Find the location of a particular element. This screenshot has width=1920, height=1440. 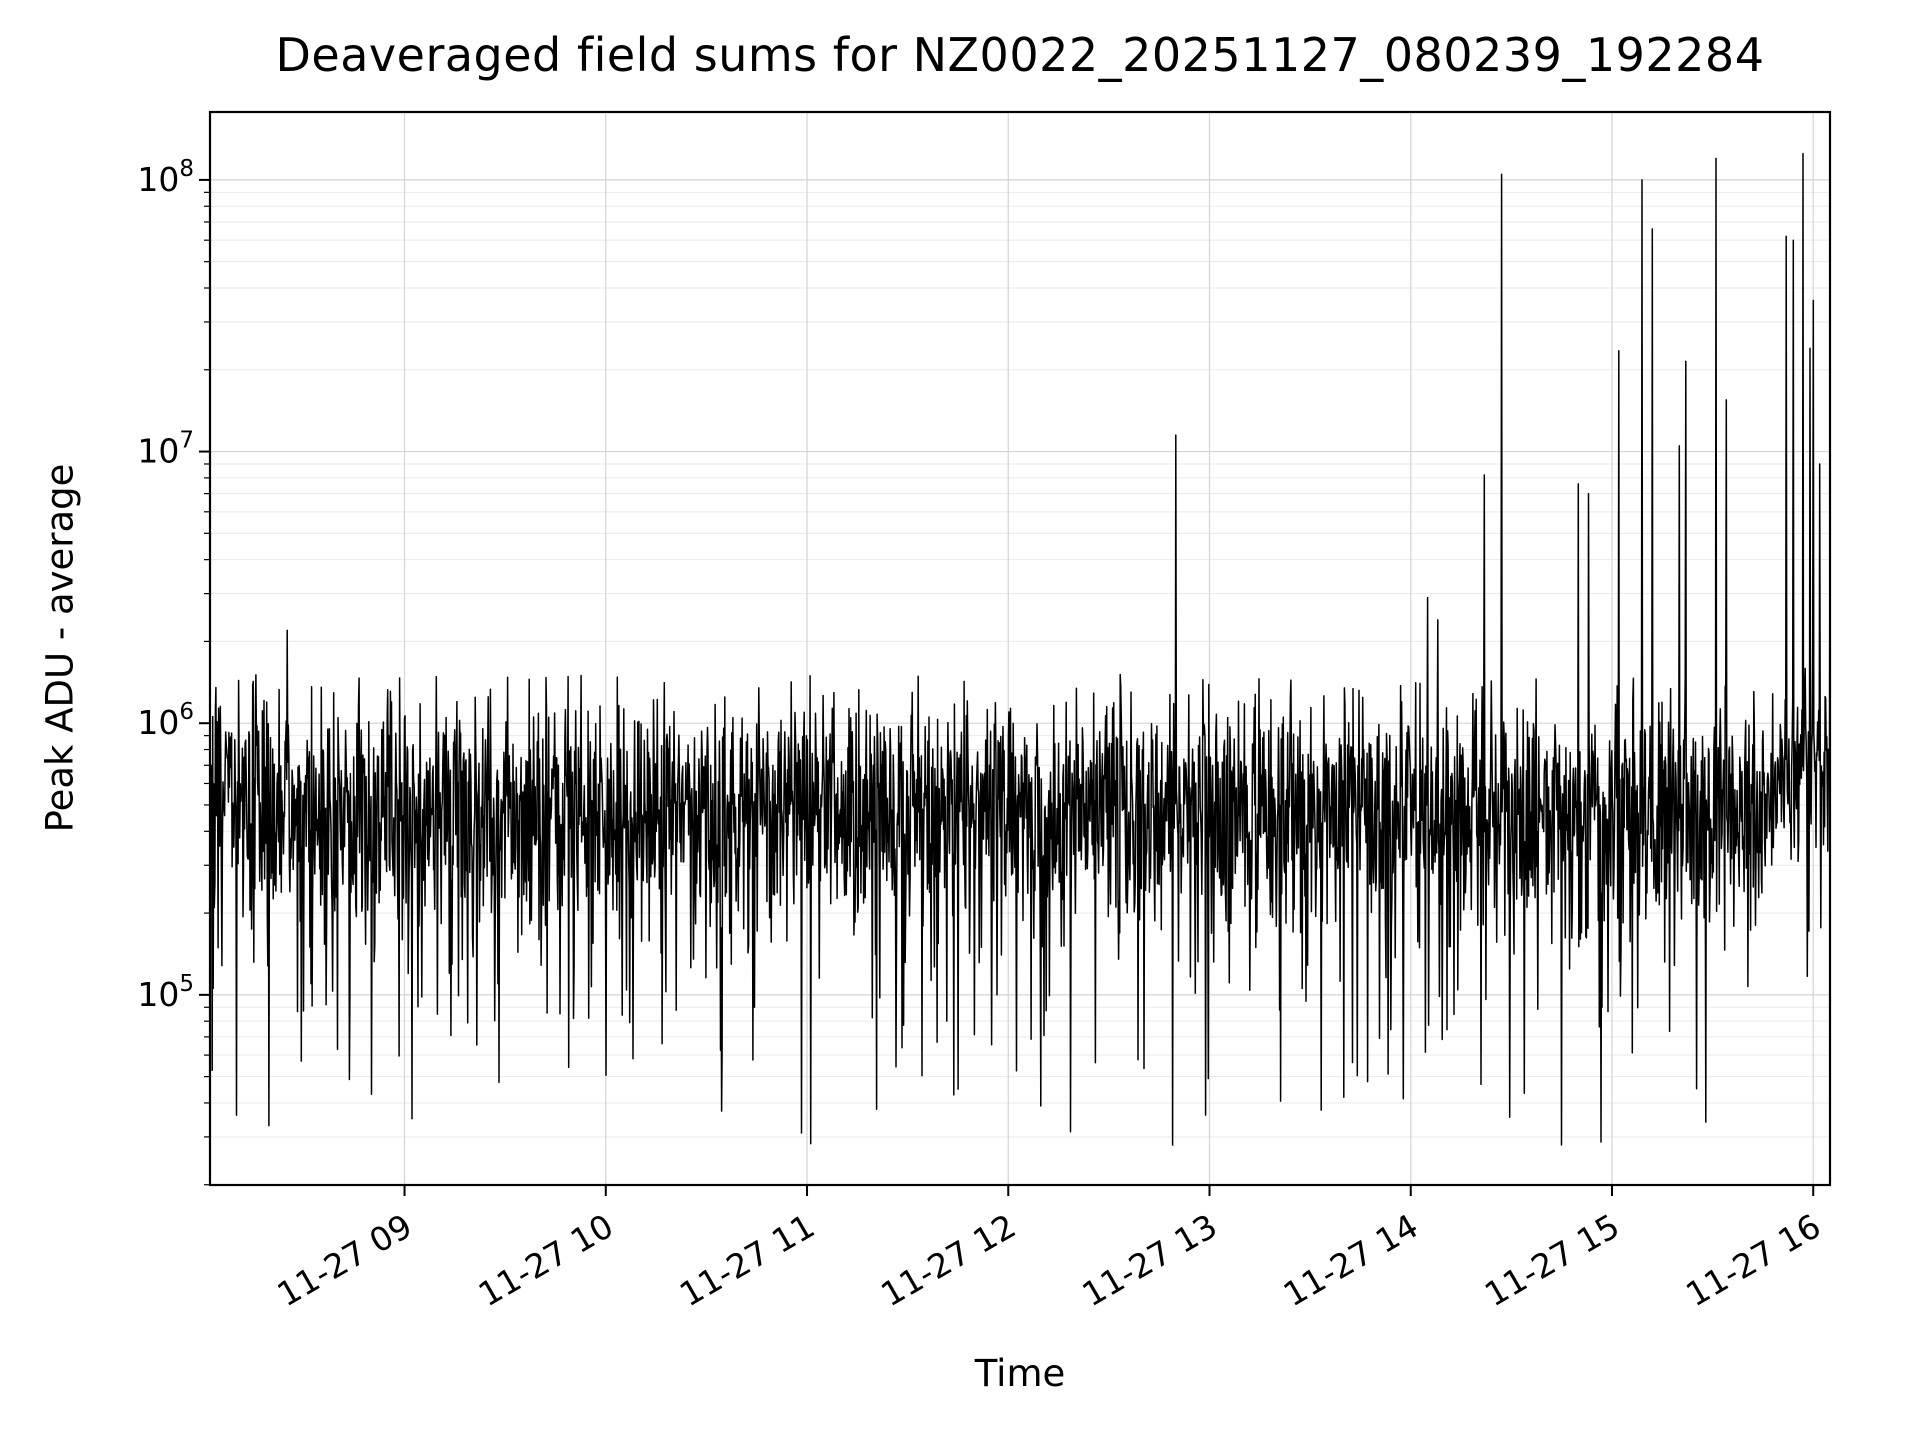

x-tick-label: 11-27 14 is located at coordinates (1351, 1260).